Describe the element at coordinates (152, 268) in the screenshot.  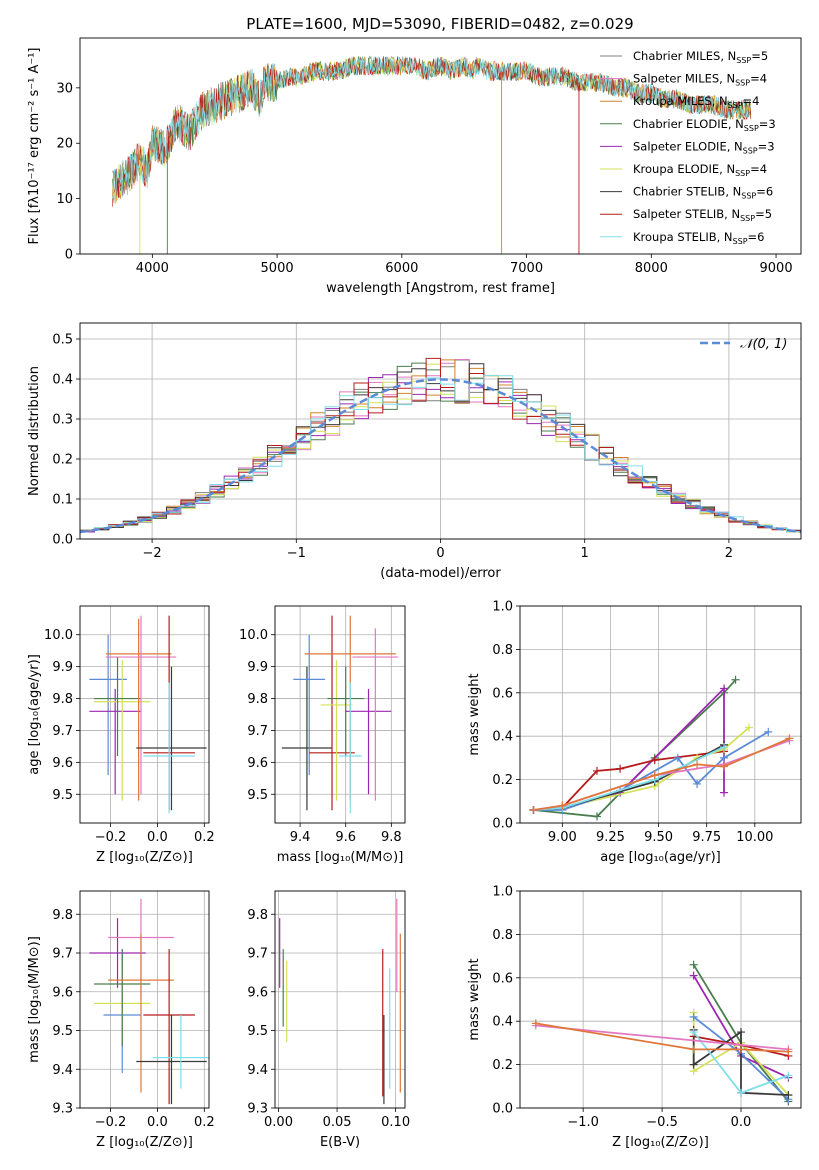
I see `x-tick-label: 4000` at that location.